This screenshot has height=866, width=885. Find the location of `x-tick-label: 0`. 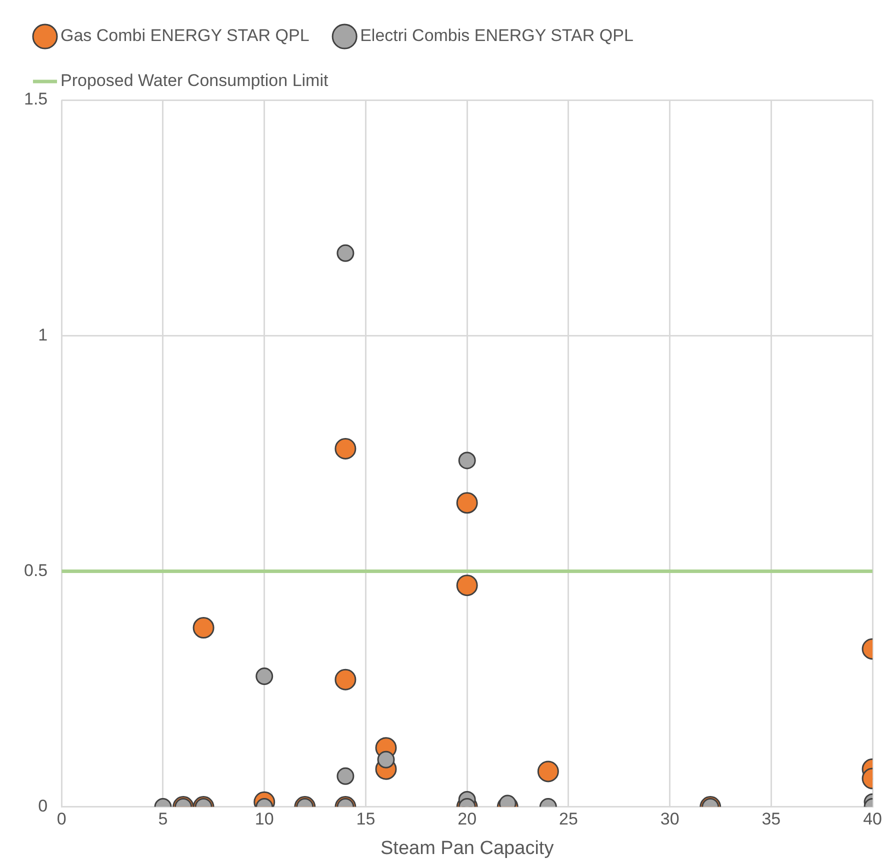

x-tick-label: 0 is located at coordinates (61, 819).